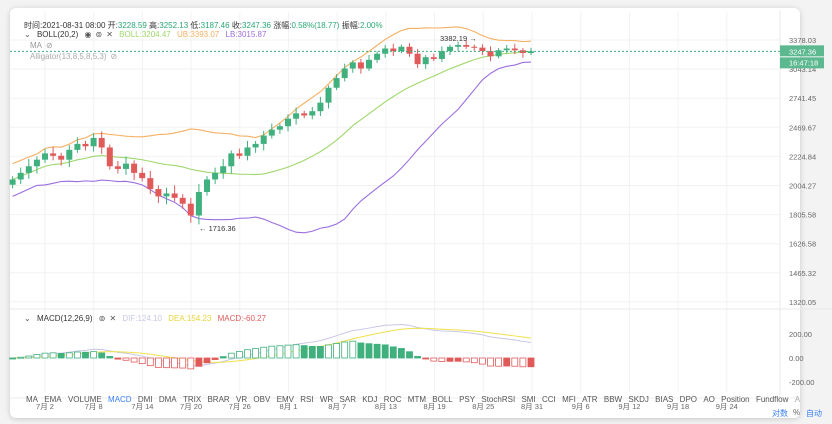 The image size is (832, 424). What do you see at coordinates (709, 399) in the screenshot?
I see `indicator-tab-ao: AO` at bounding box center [709, 399].